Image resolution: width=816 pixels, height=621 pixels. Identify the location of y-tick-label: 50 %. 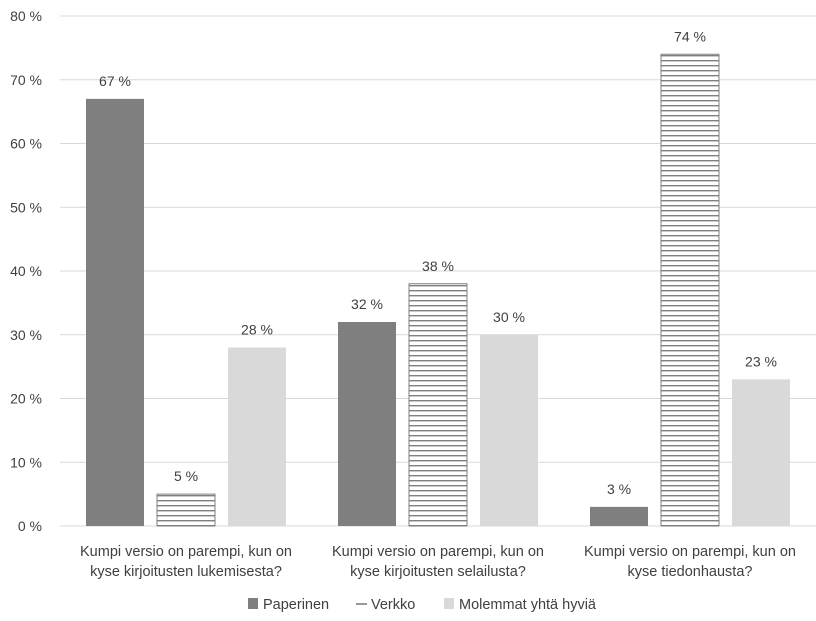
(26, 207).